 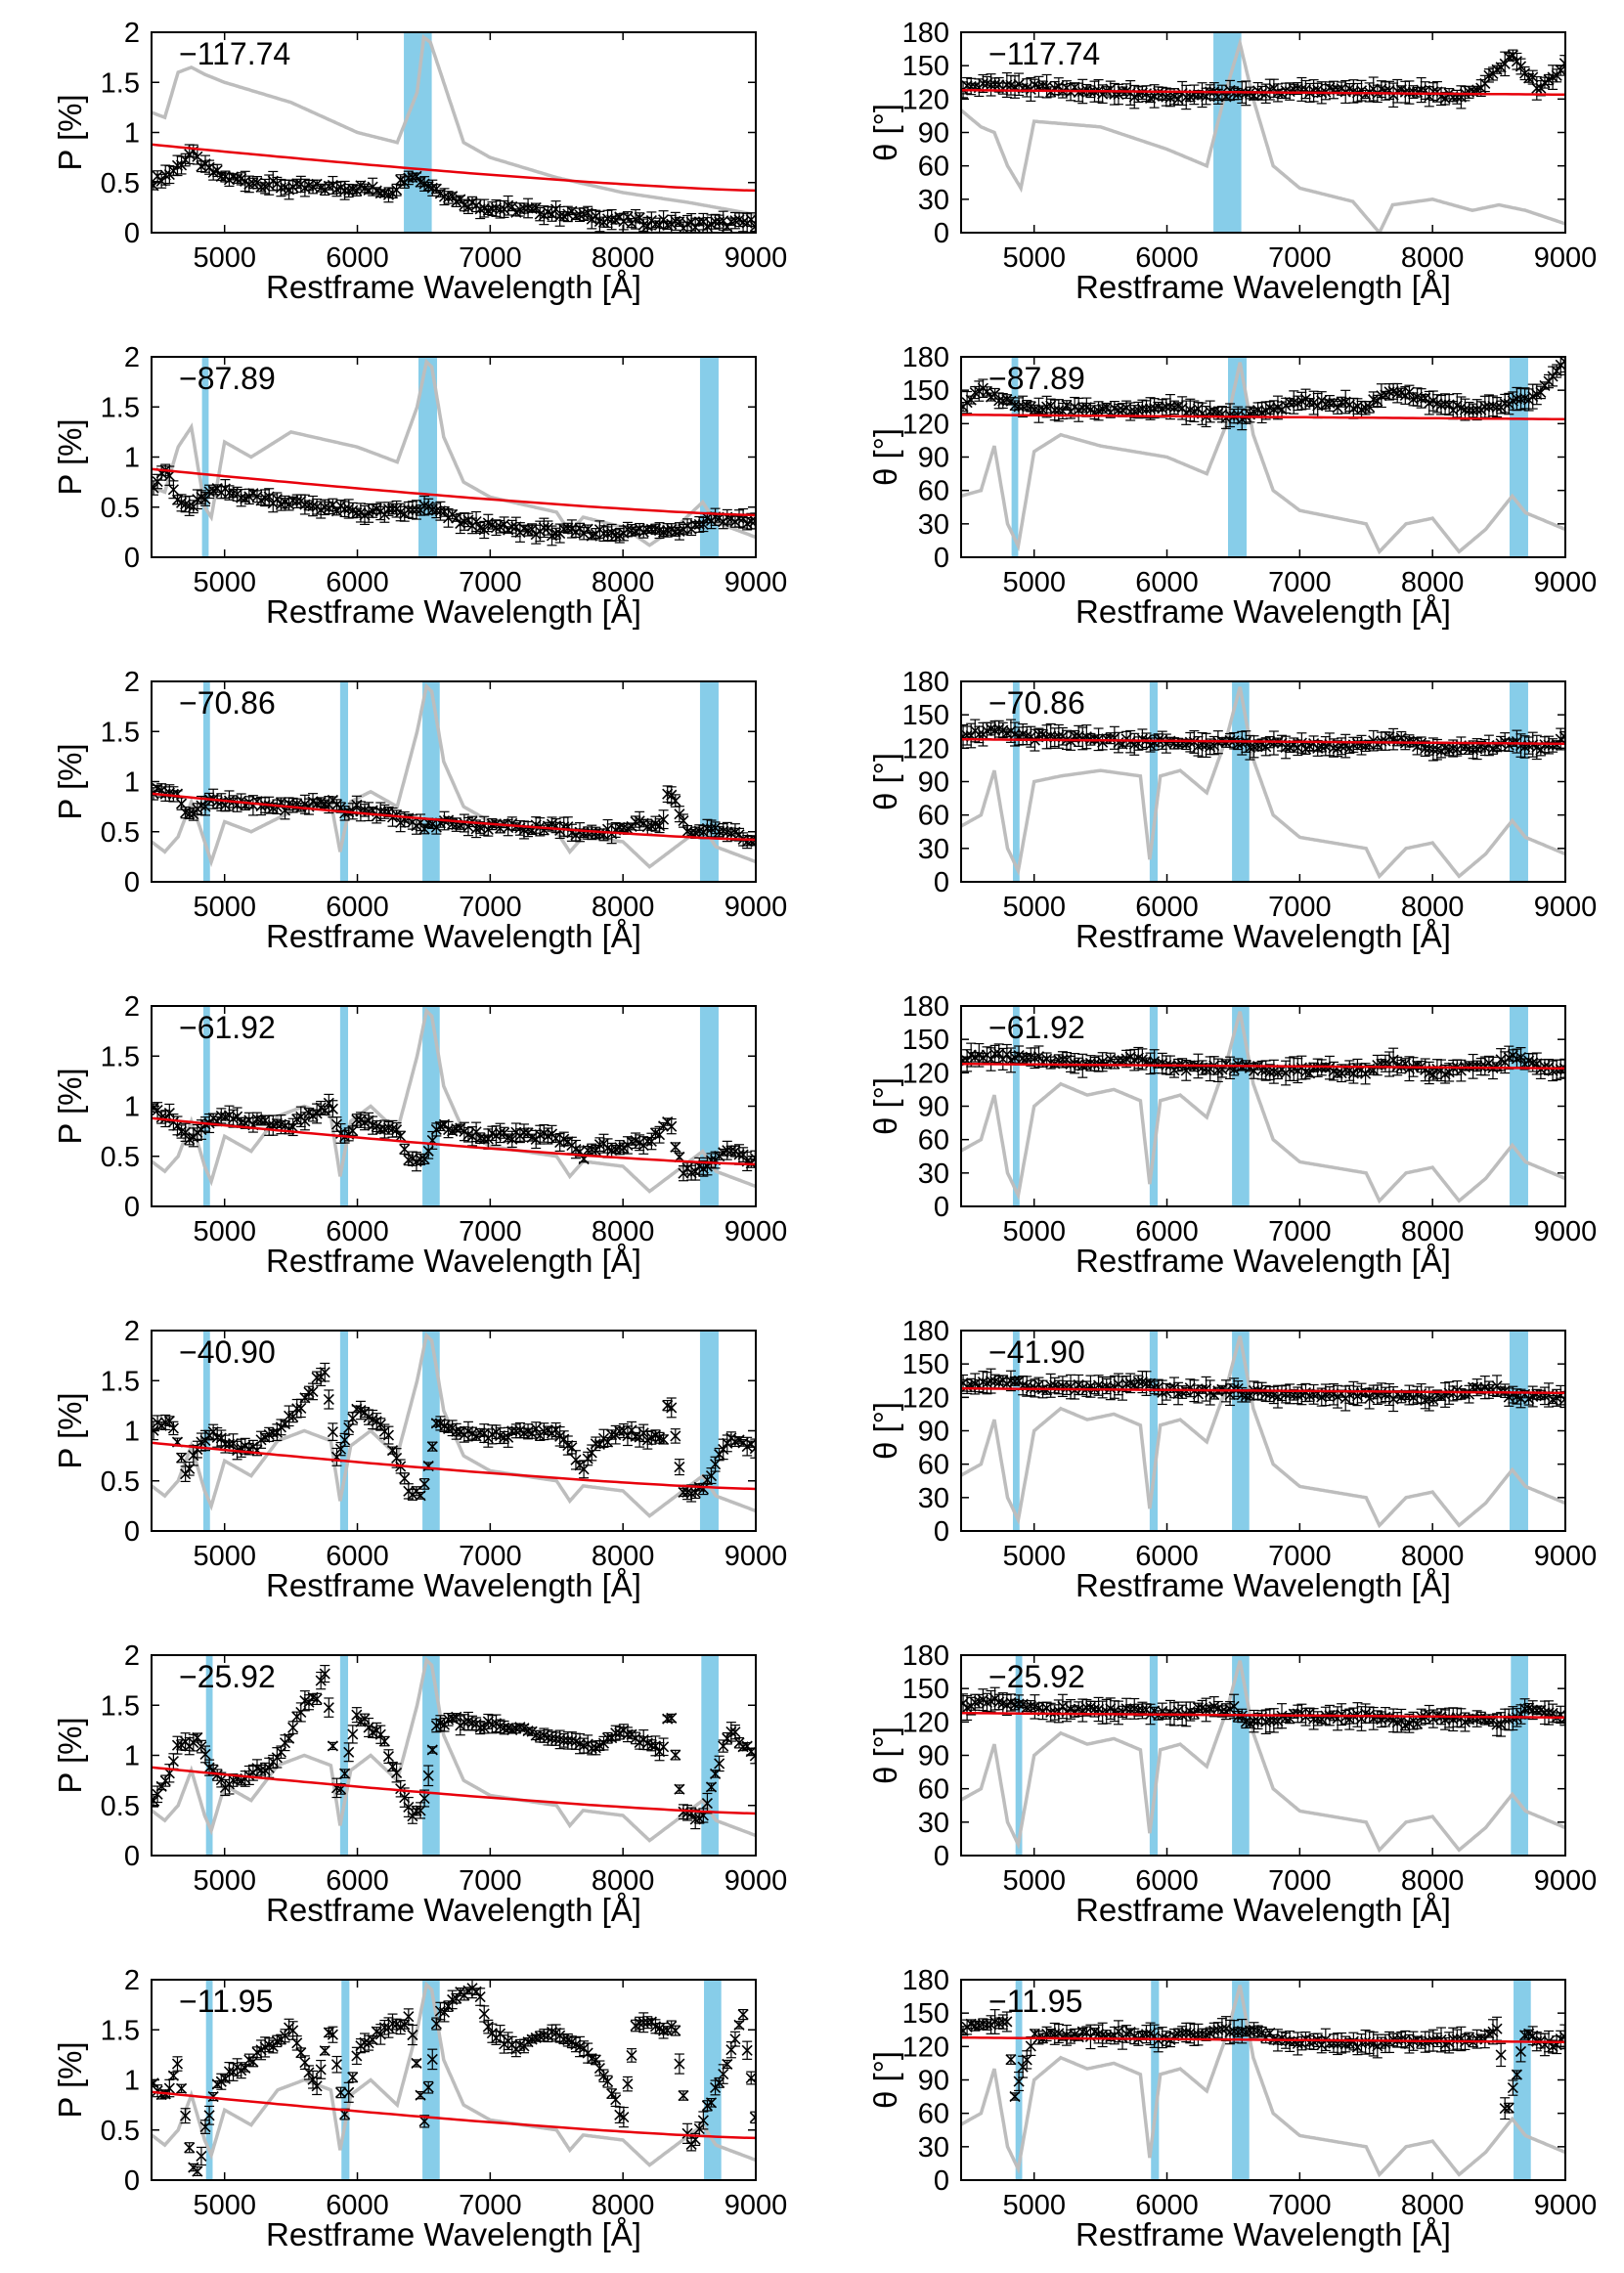 What do you see at coordinates (1167, 908) in the screenshot?
I see `x-tick-label: 6000` at bounding box center [1167, 908].